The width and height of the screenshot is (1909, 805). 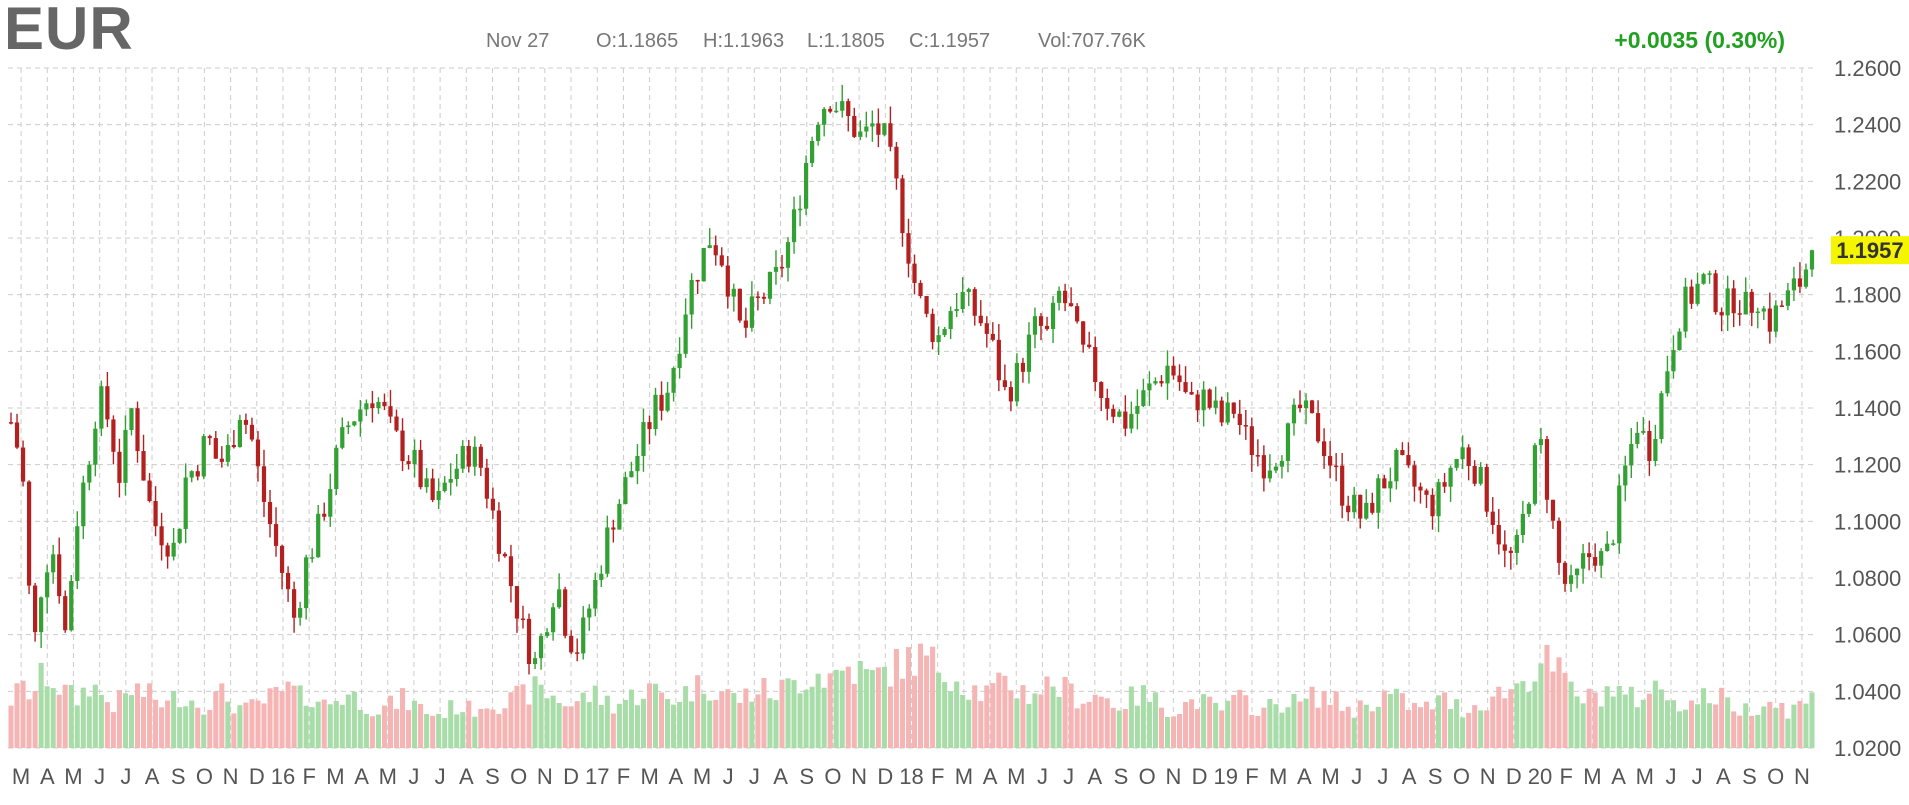 What do you see at coordinates (1867, 68) in the screenshot?
I see `y-tick-label: 1.2600` at bounding box center [1867, 68].